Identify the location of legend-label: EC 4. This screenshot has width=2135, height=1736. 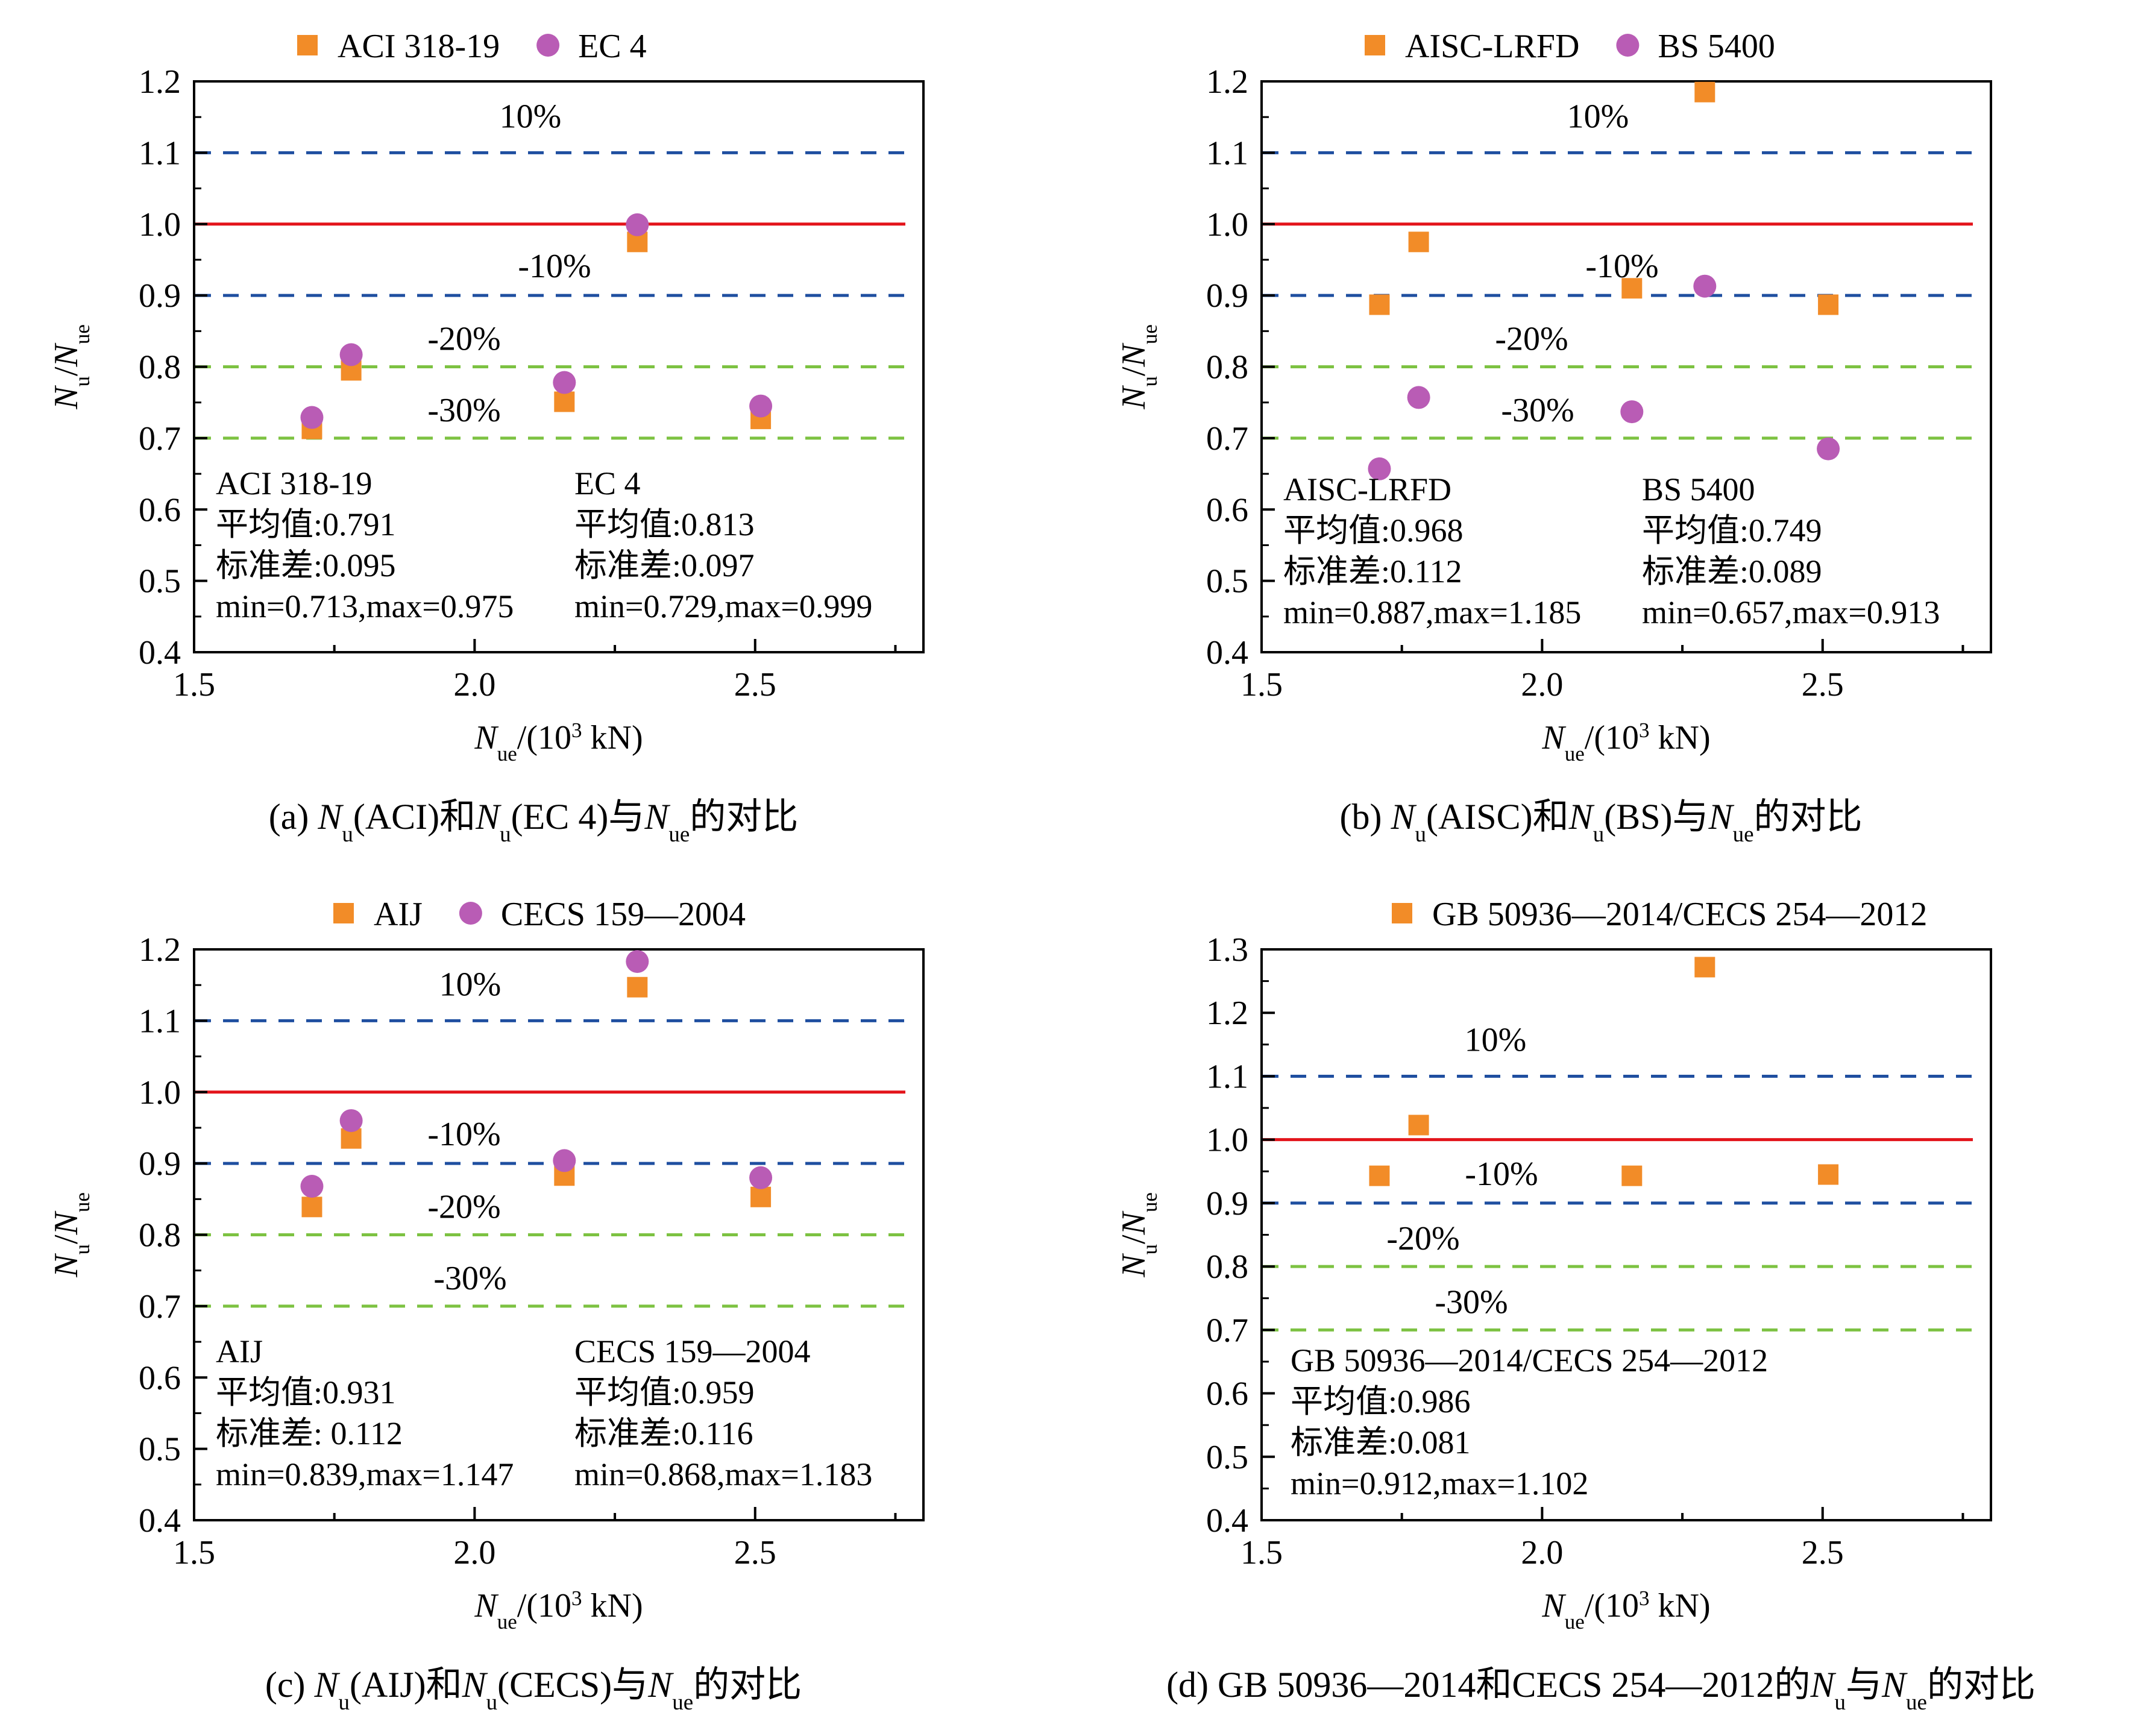
(612, 46).